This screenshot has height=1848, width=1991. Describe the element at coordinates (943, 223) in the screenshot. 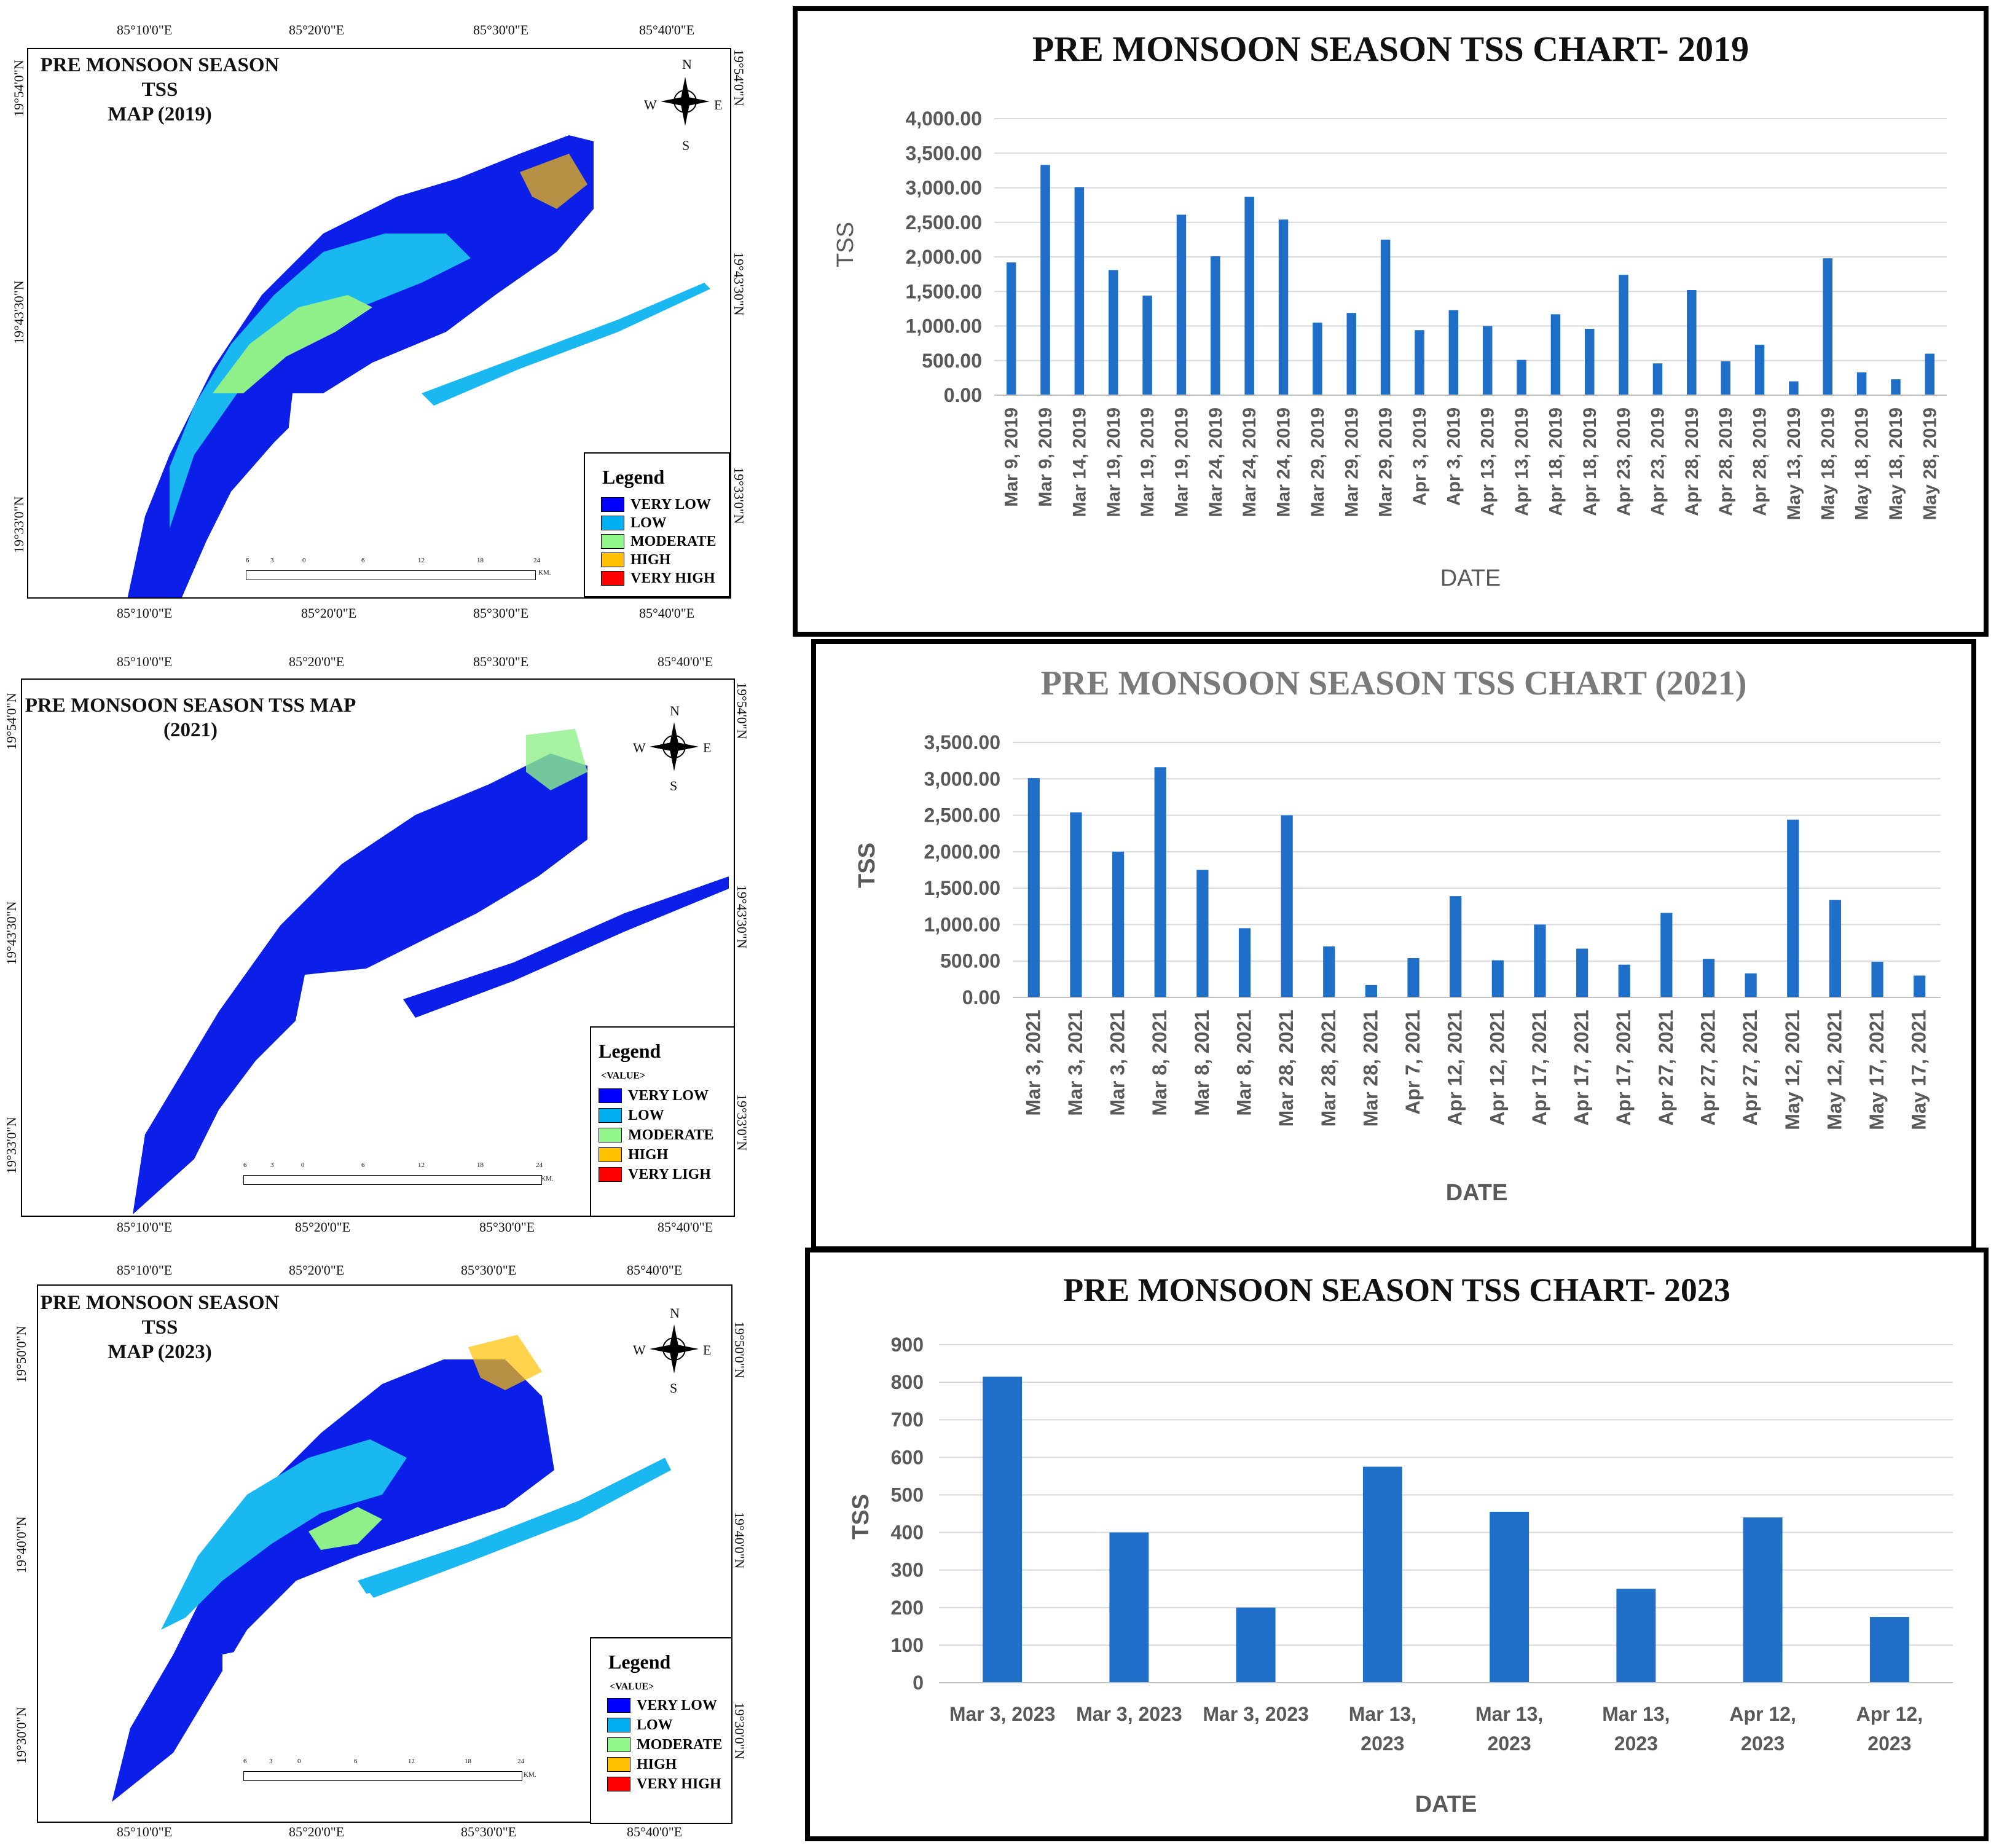

I see `y-tick-label: 2,500.00` at that location.